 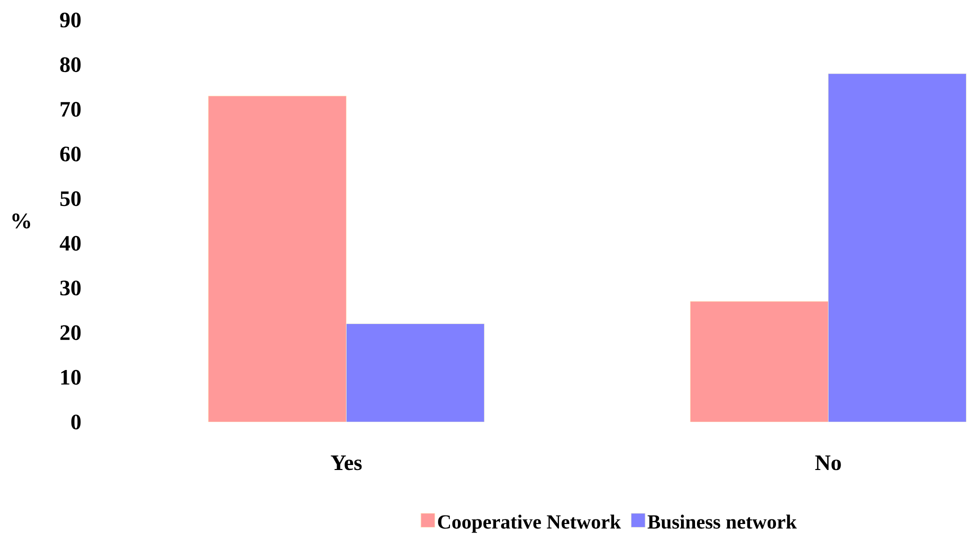 What do you see at coordinates (828, 463) in the screenshot?
I see `x-tick-label: No` at bounding box center [828, 463].